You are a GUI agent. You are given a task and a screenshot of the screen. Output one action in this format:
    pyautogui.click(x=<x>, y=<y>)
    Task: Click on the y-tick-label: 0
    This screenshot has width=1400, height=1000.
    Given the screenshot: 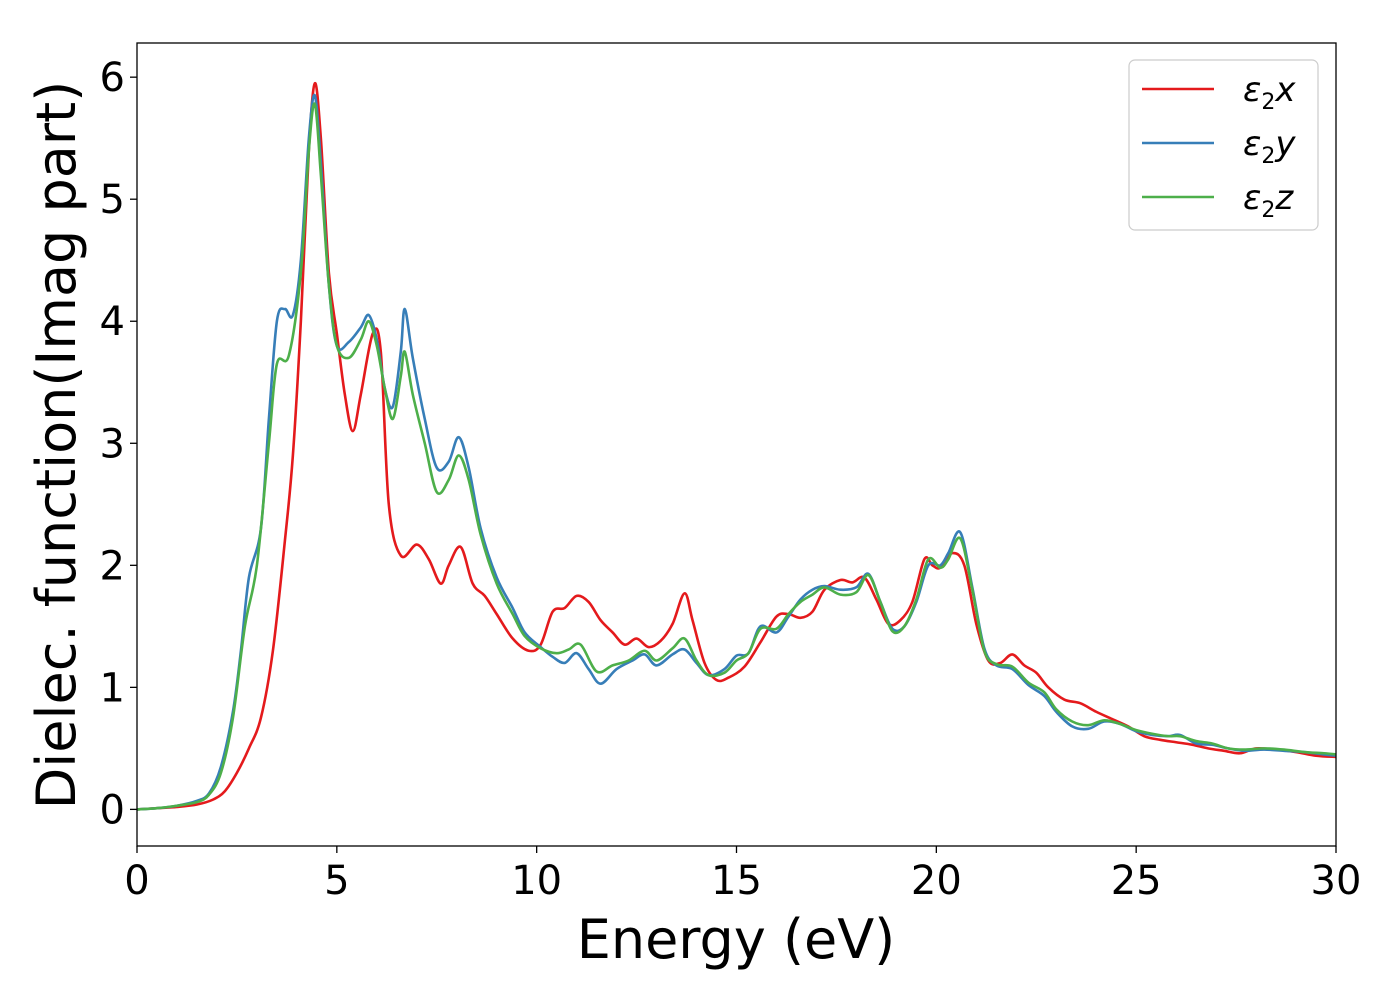 What is the action you would take?
    pyautogui.click(x=112, y=810)
    